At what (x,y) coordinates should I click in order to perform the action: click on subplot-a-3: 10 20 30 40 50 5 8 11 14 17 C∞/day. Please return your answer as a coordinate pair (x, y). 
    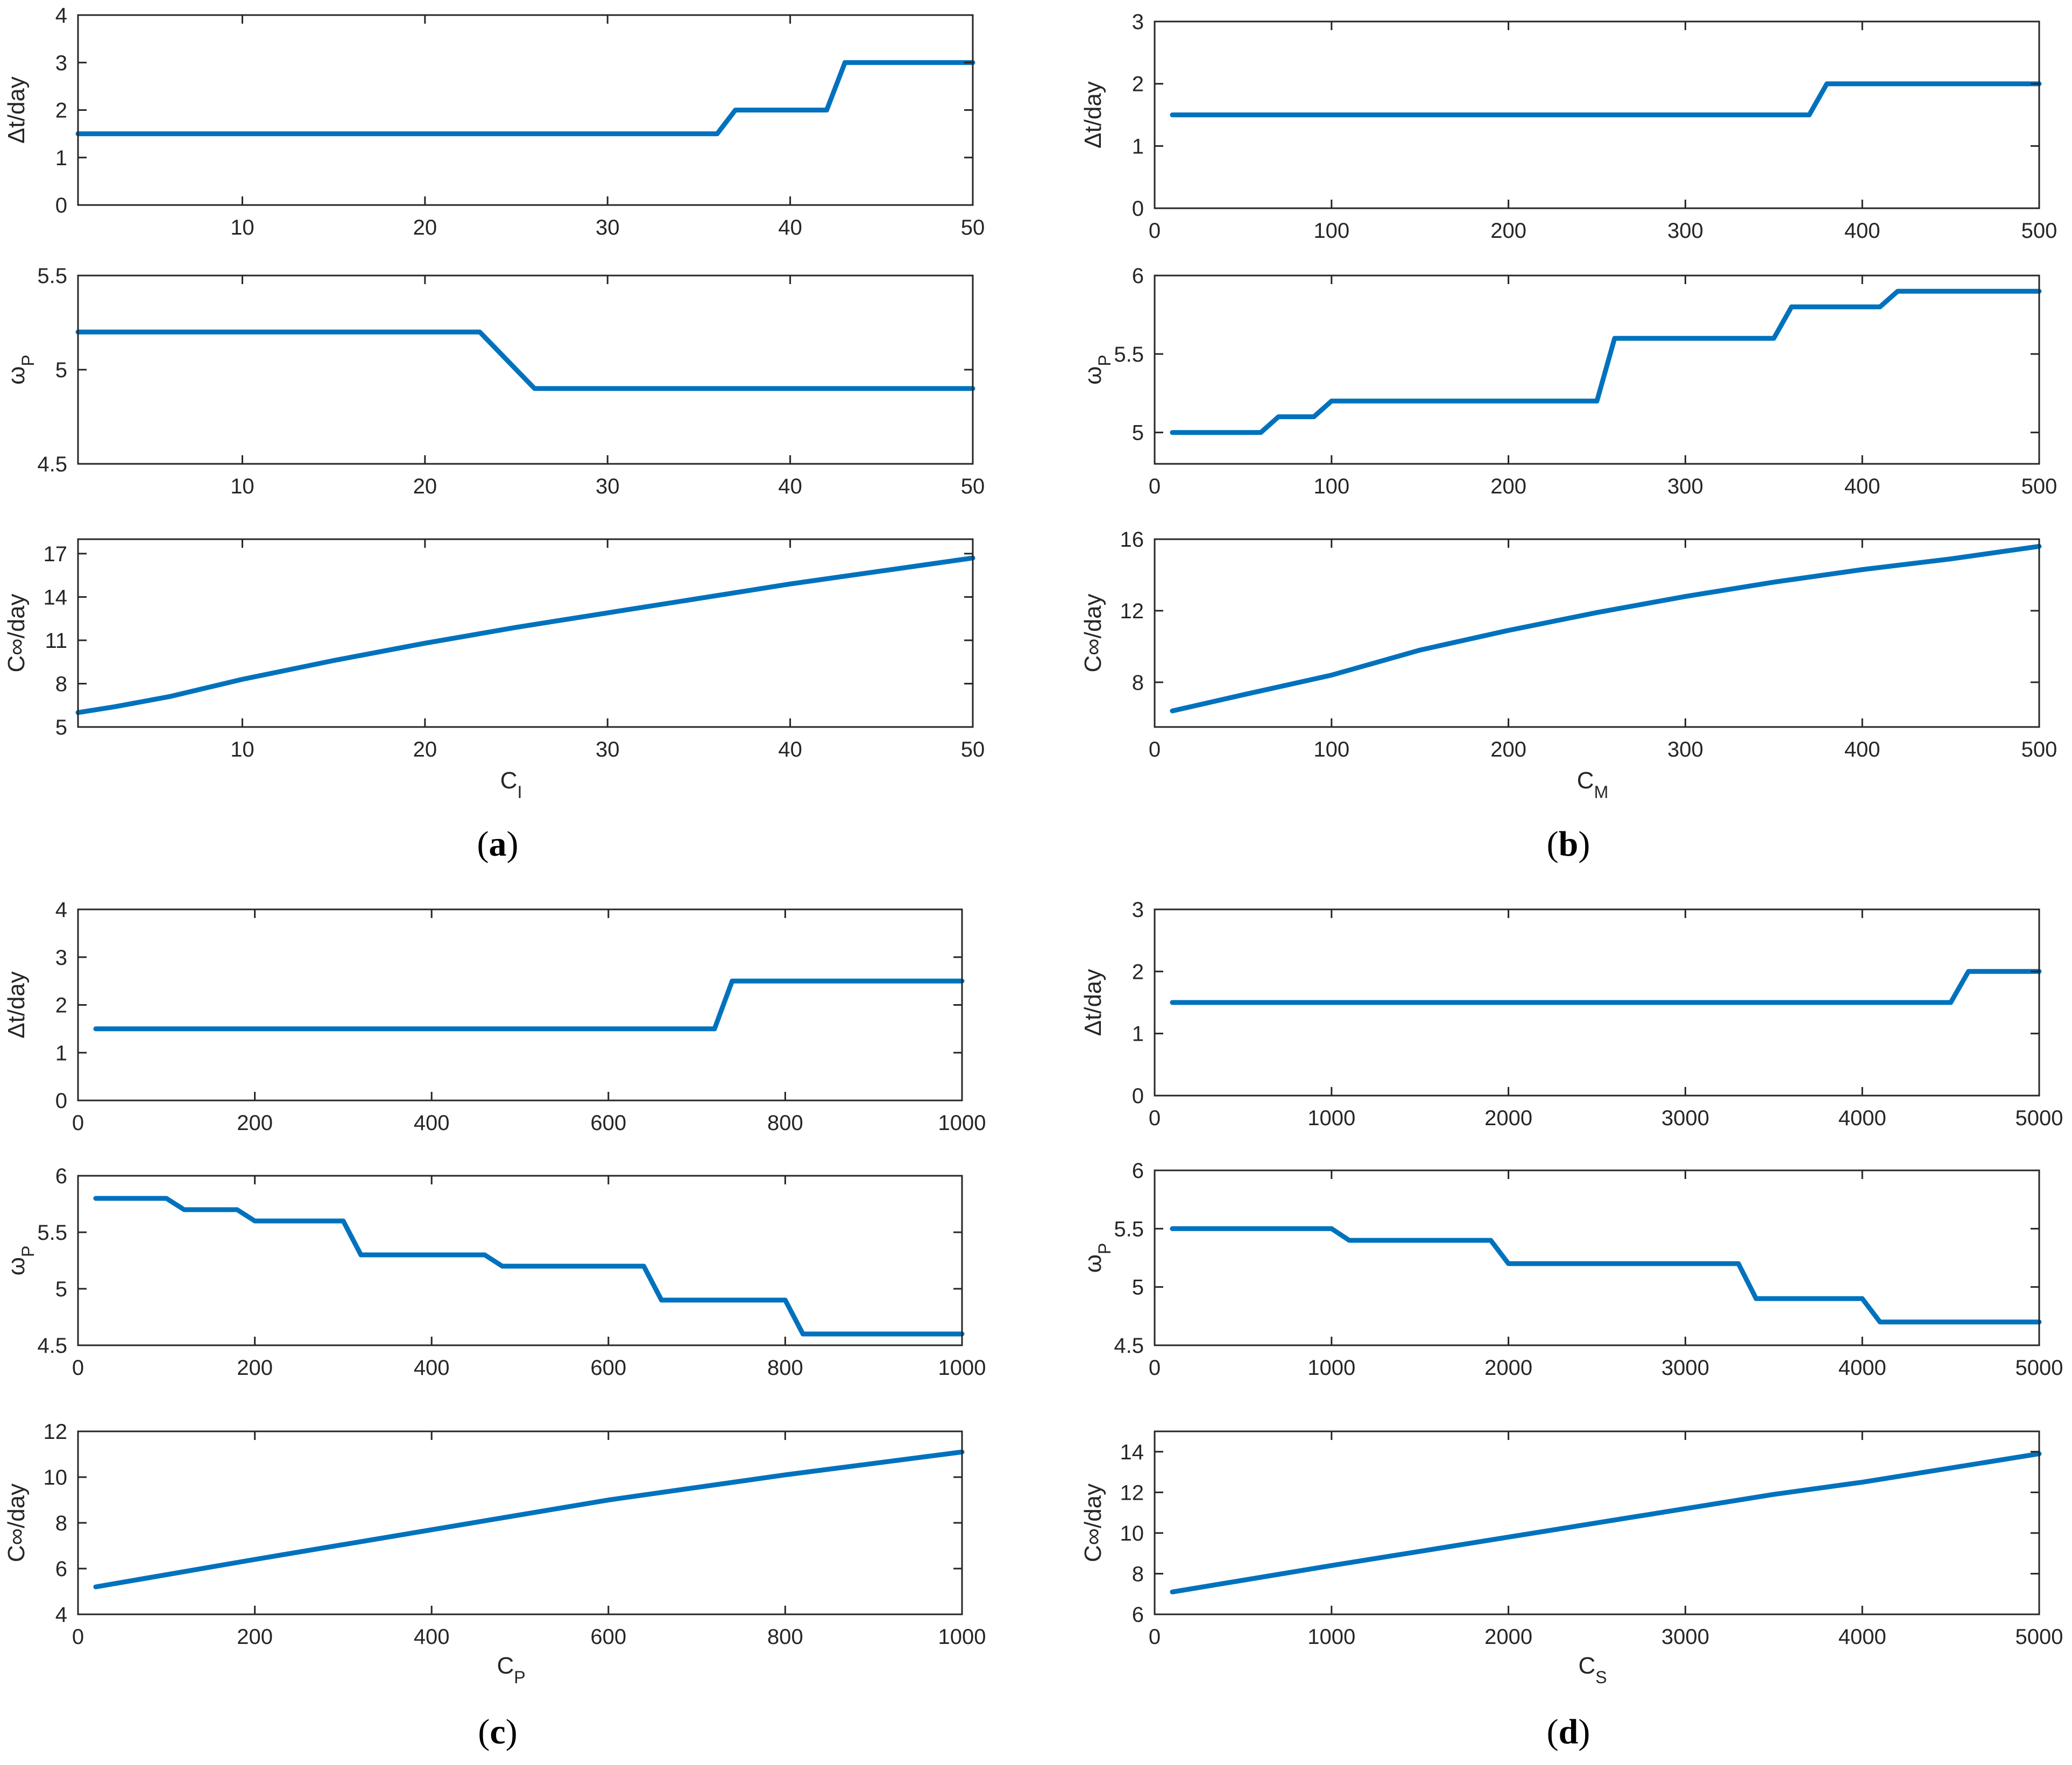
    Looking at the image, I should click on (494, 649).